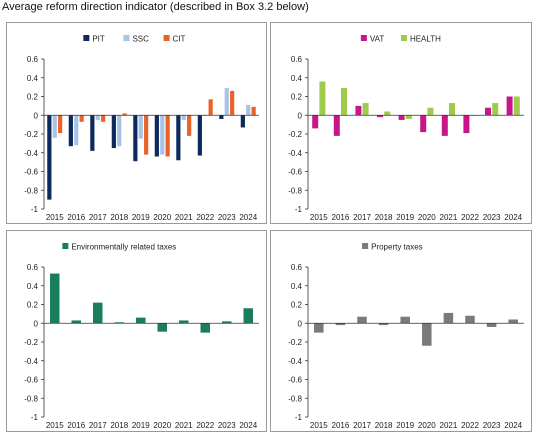 This screenshot has width=536, height=437. I want to click on bar-cit-2015, so click(60, 124).